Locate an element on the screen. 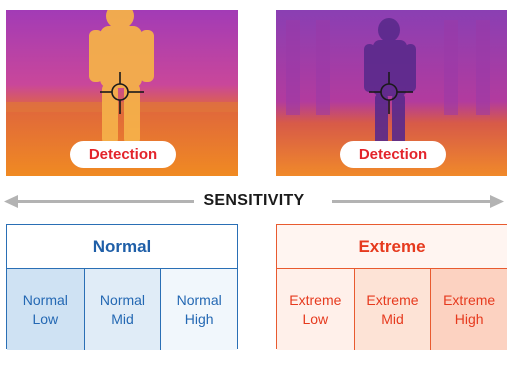 The image size is (507, 365). level-normal-low: Normal Low is located at coordinates (45, 309).